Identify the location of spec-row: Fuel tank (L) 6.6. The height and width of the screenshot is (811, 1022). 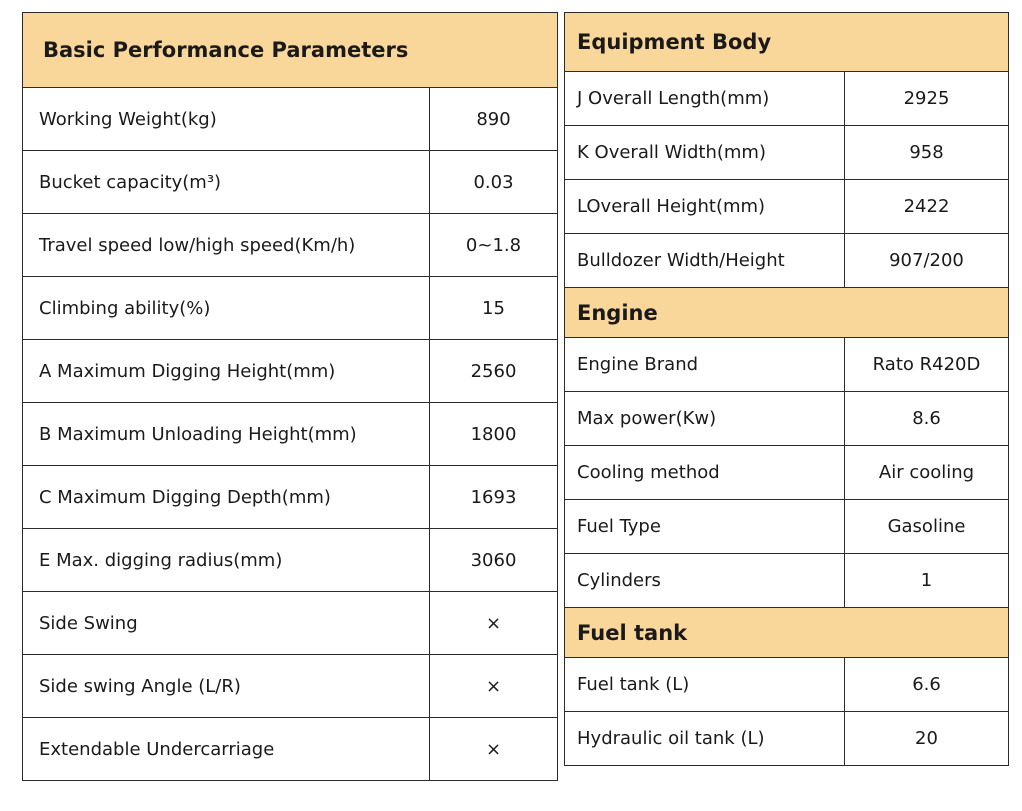
(787, 684).